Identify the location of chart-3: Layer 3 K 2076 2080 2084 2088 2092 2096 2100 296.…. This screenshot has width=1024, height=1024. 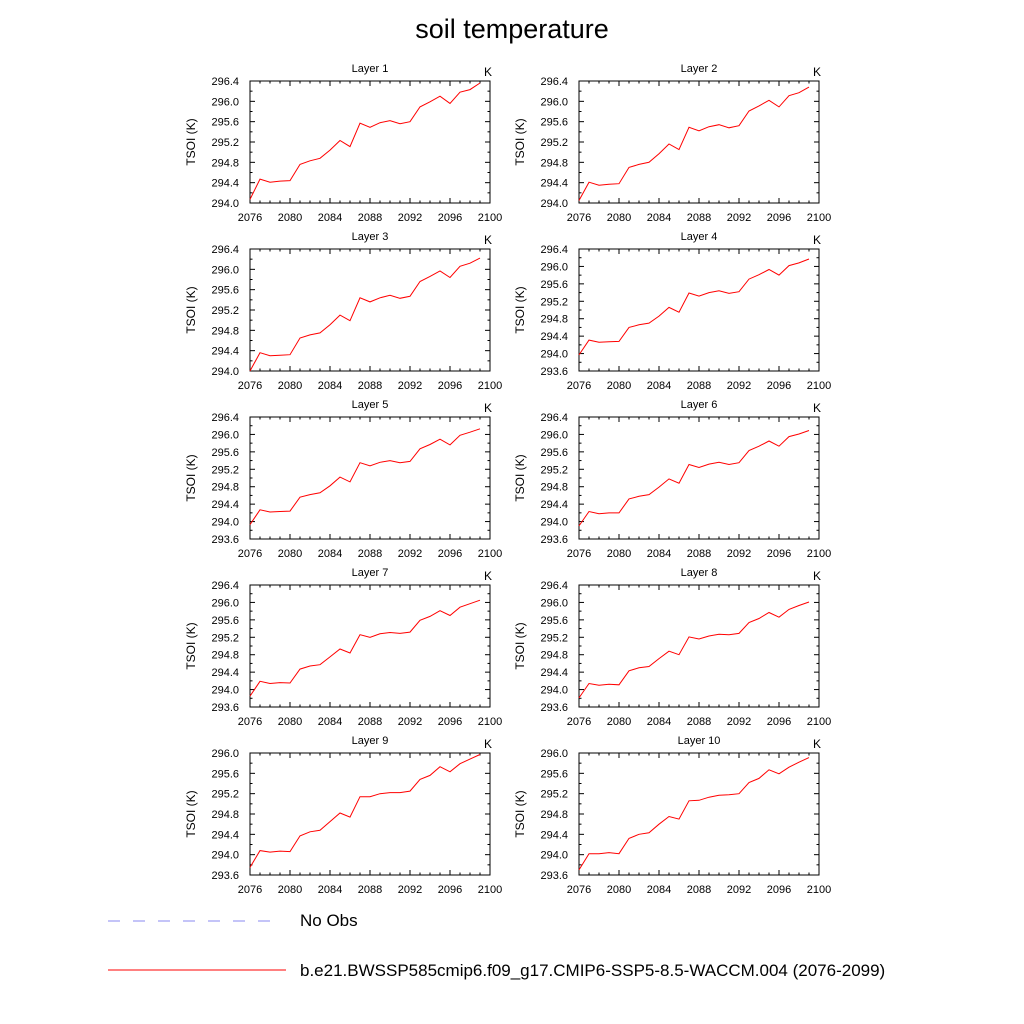
(343, 311).